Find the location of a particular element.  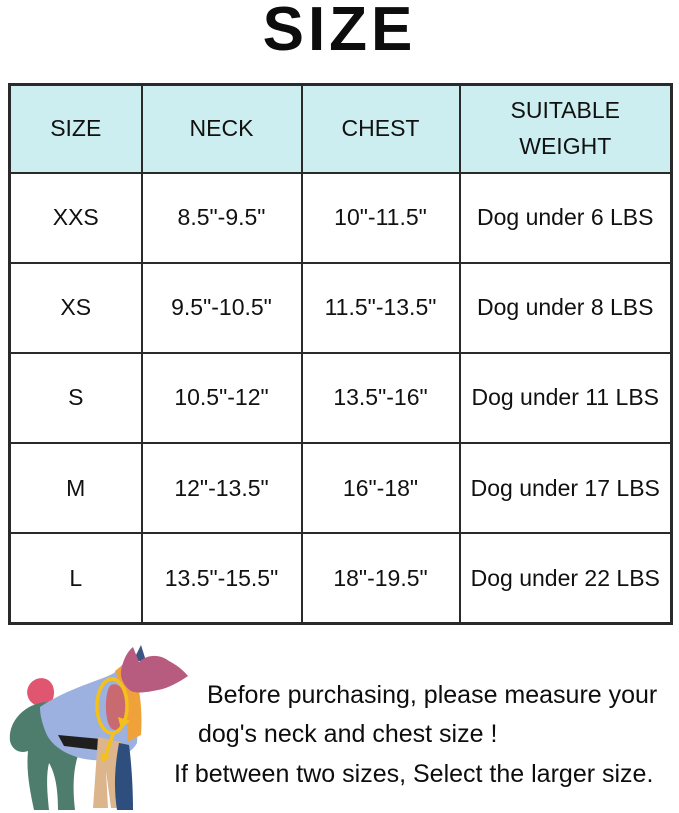

cell-neck: 10.5"-12" is located at coordinates (221, 398).